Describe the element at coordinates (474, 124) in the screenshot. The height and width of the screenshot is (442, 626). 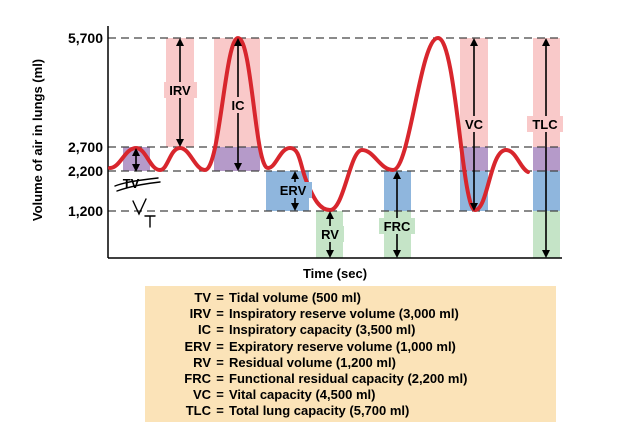
I see `vc-label: VC` at that location.